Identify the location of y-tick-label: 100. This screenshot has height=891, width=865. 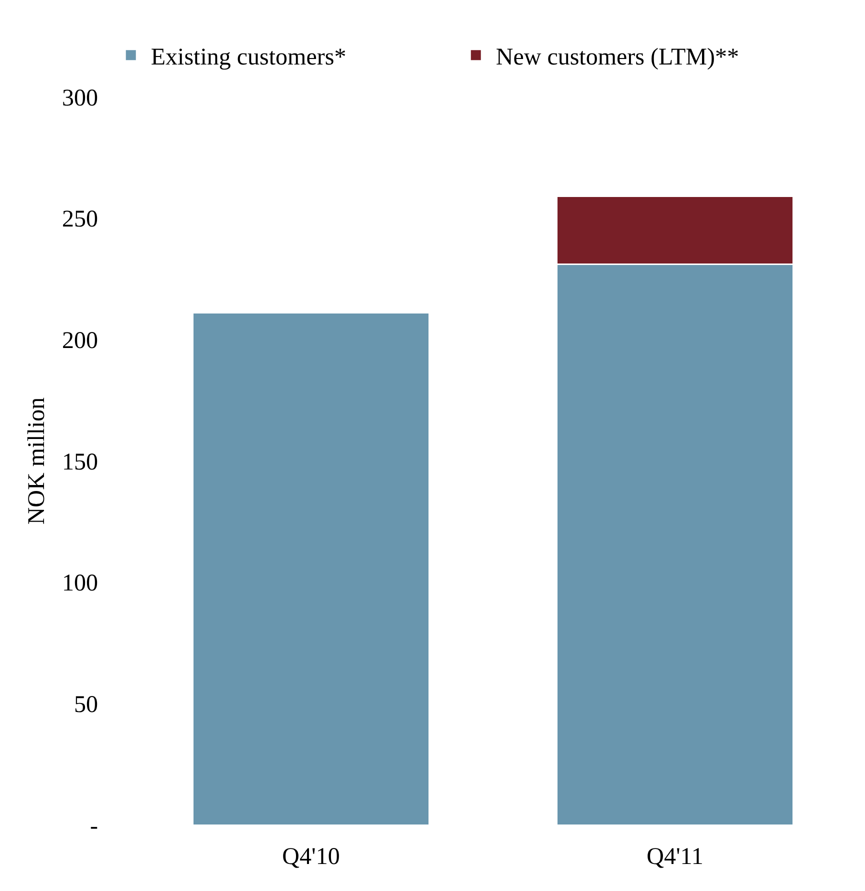
(80, 583).